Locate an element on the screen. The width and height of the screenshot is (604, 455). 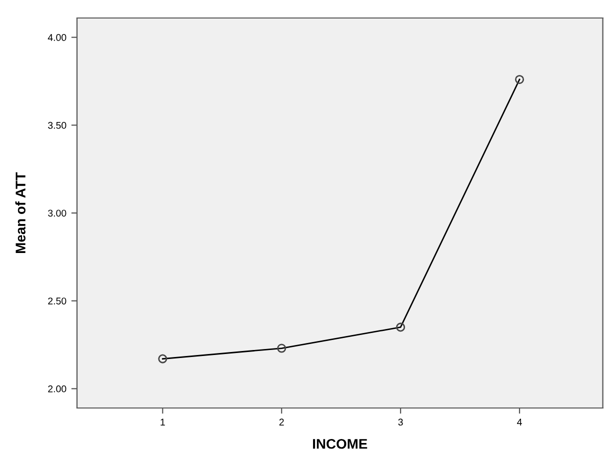
y-tick-label: 3.50 is located at coordinates (57, 125).